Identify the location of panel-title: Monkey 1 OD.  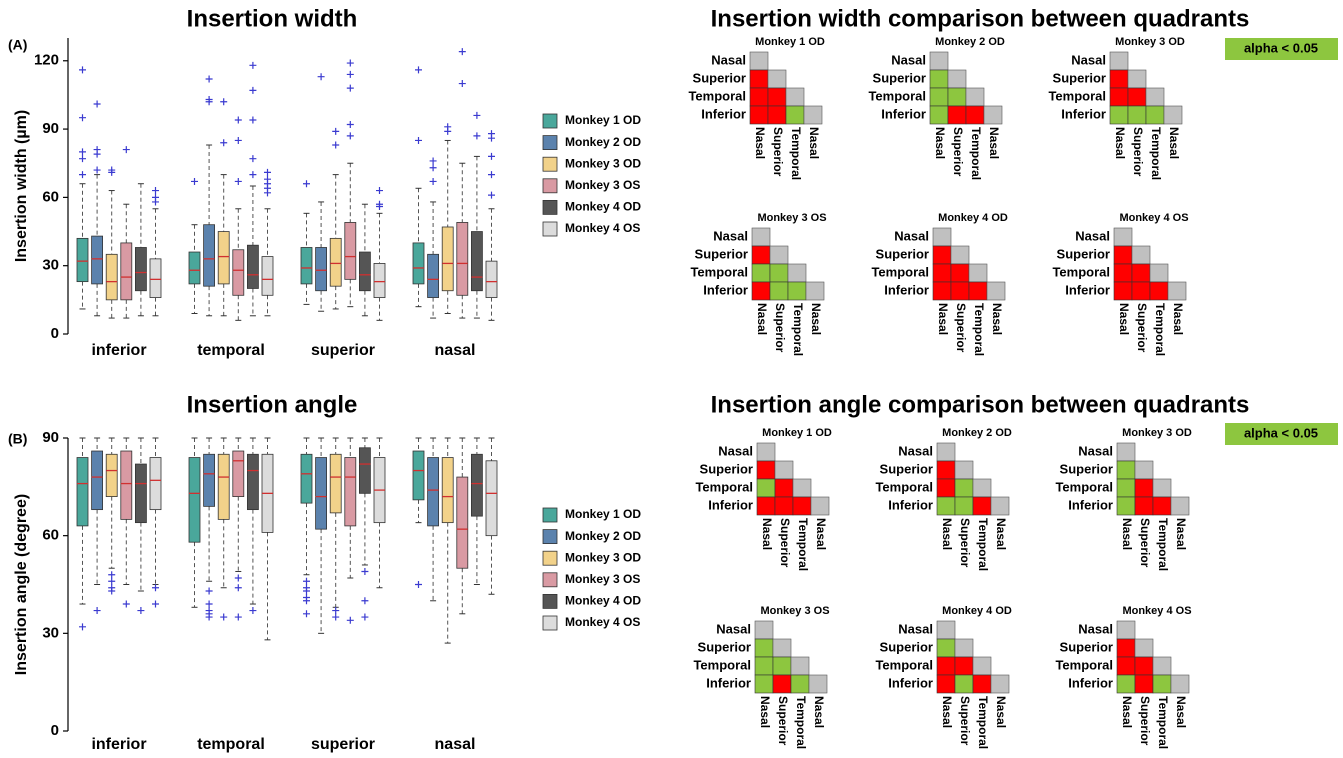
(790, 42).